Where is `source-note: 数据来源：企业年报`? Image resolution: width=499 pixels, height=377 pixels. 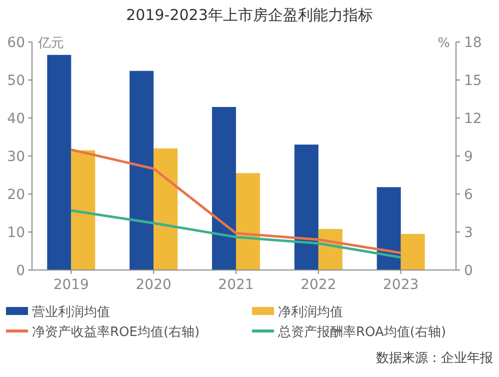 source-note: 数据来源：企业年报 is located at coordinates (434, 358).